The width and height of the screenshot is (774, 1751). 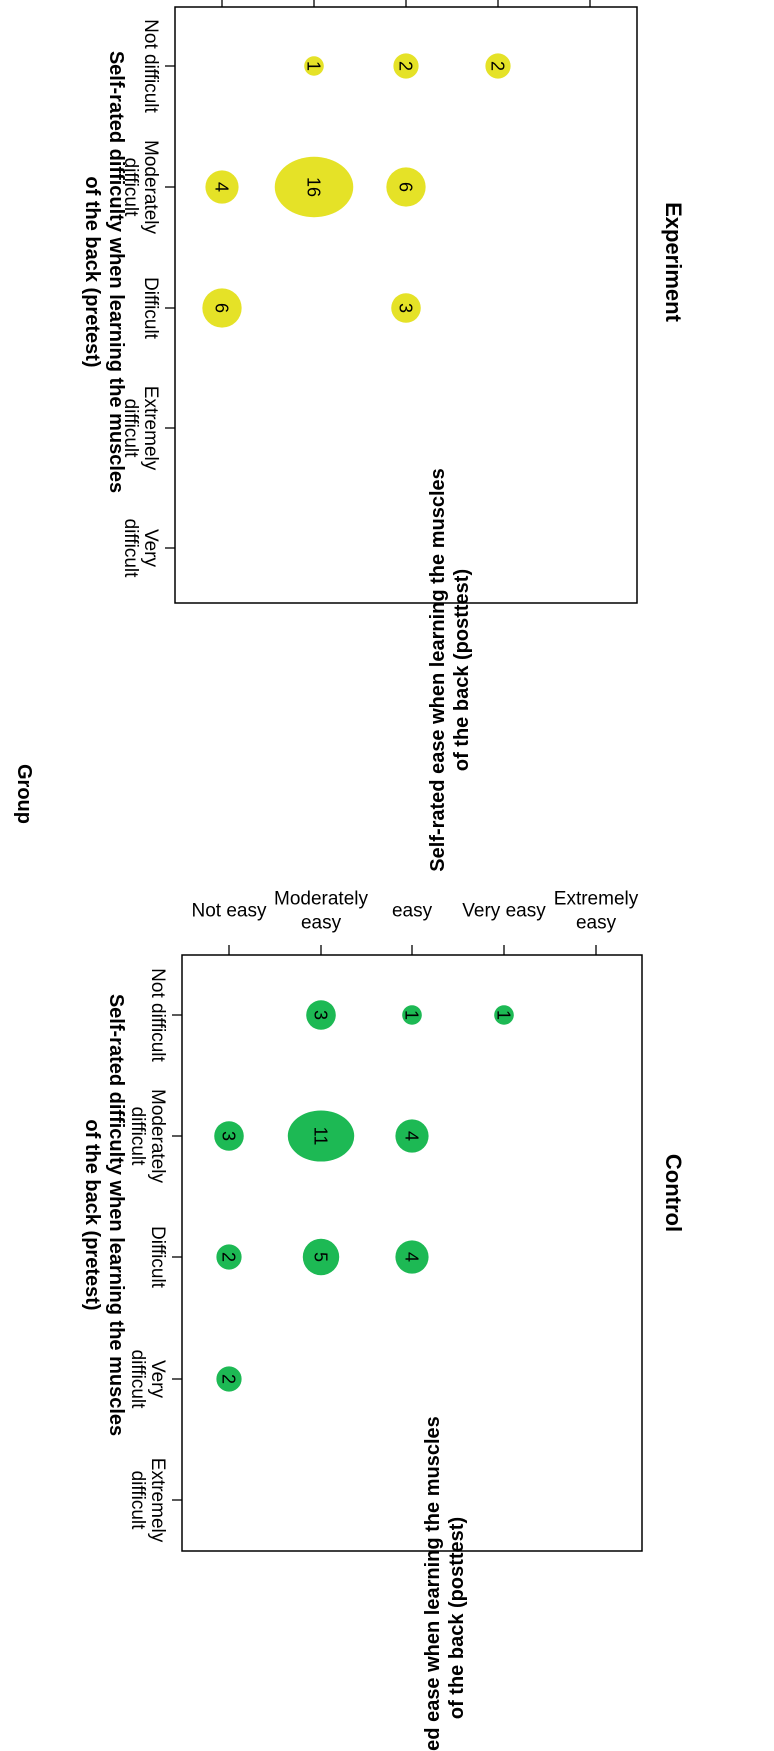 I want to click on control-x-tick-label-extremely-difficult-line2: difficult, so click(x=137, y=1501).